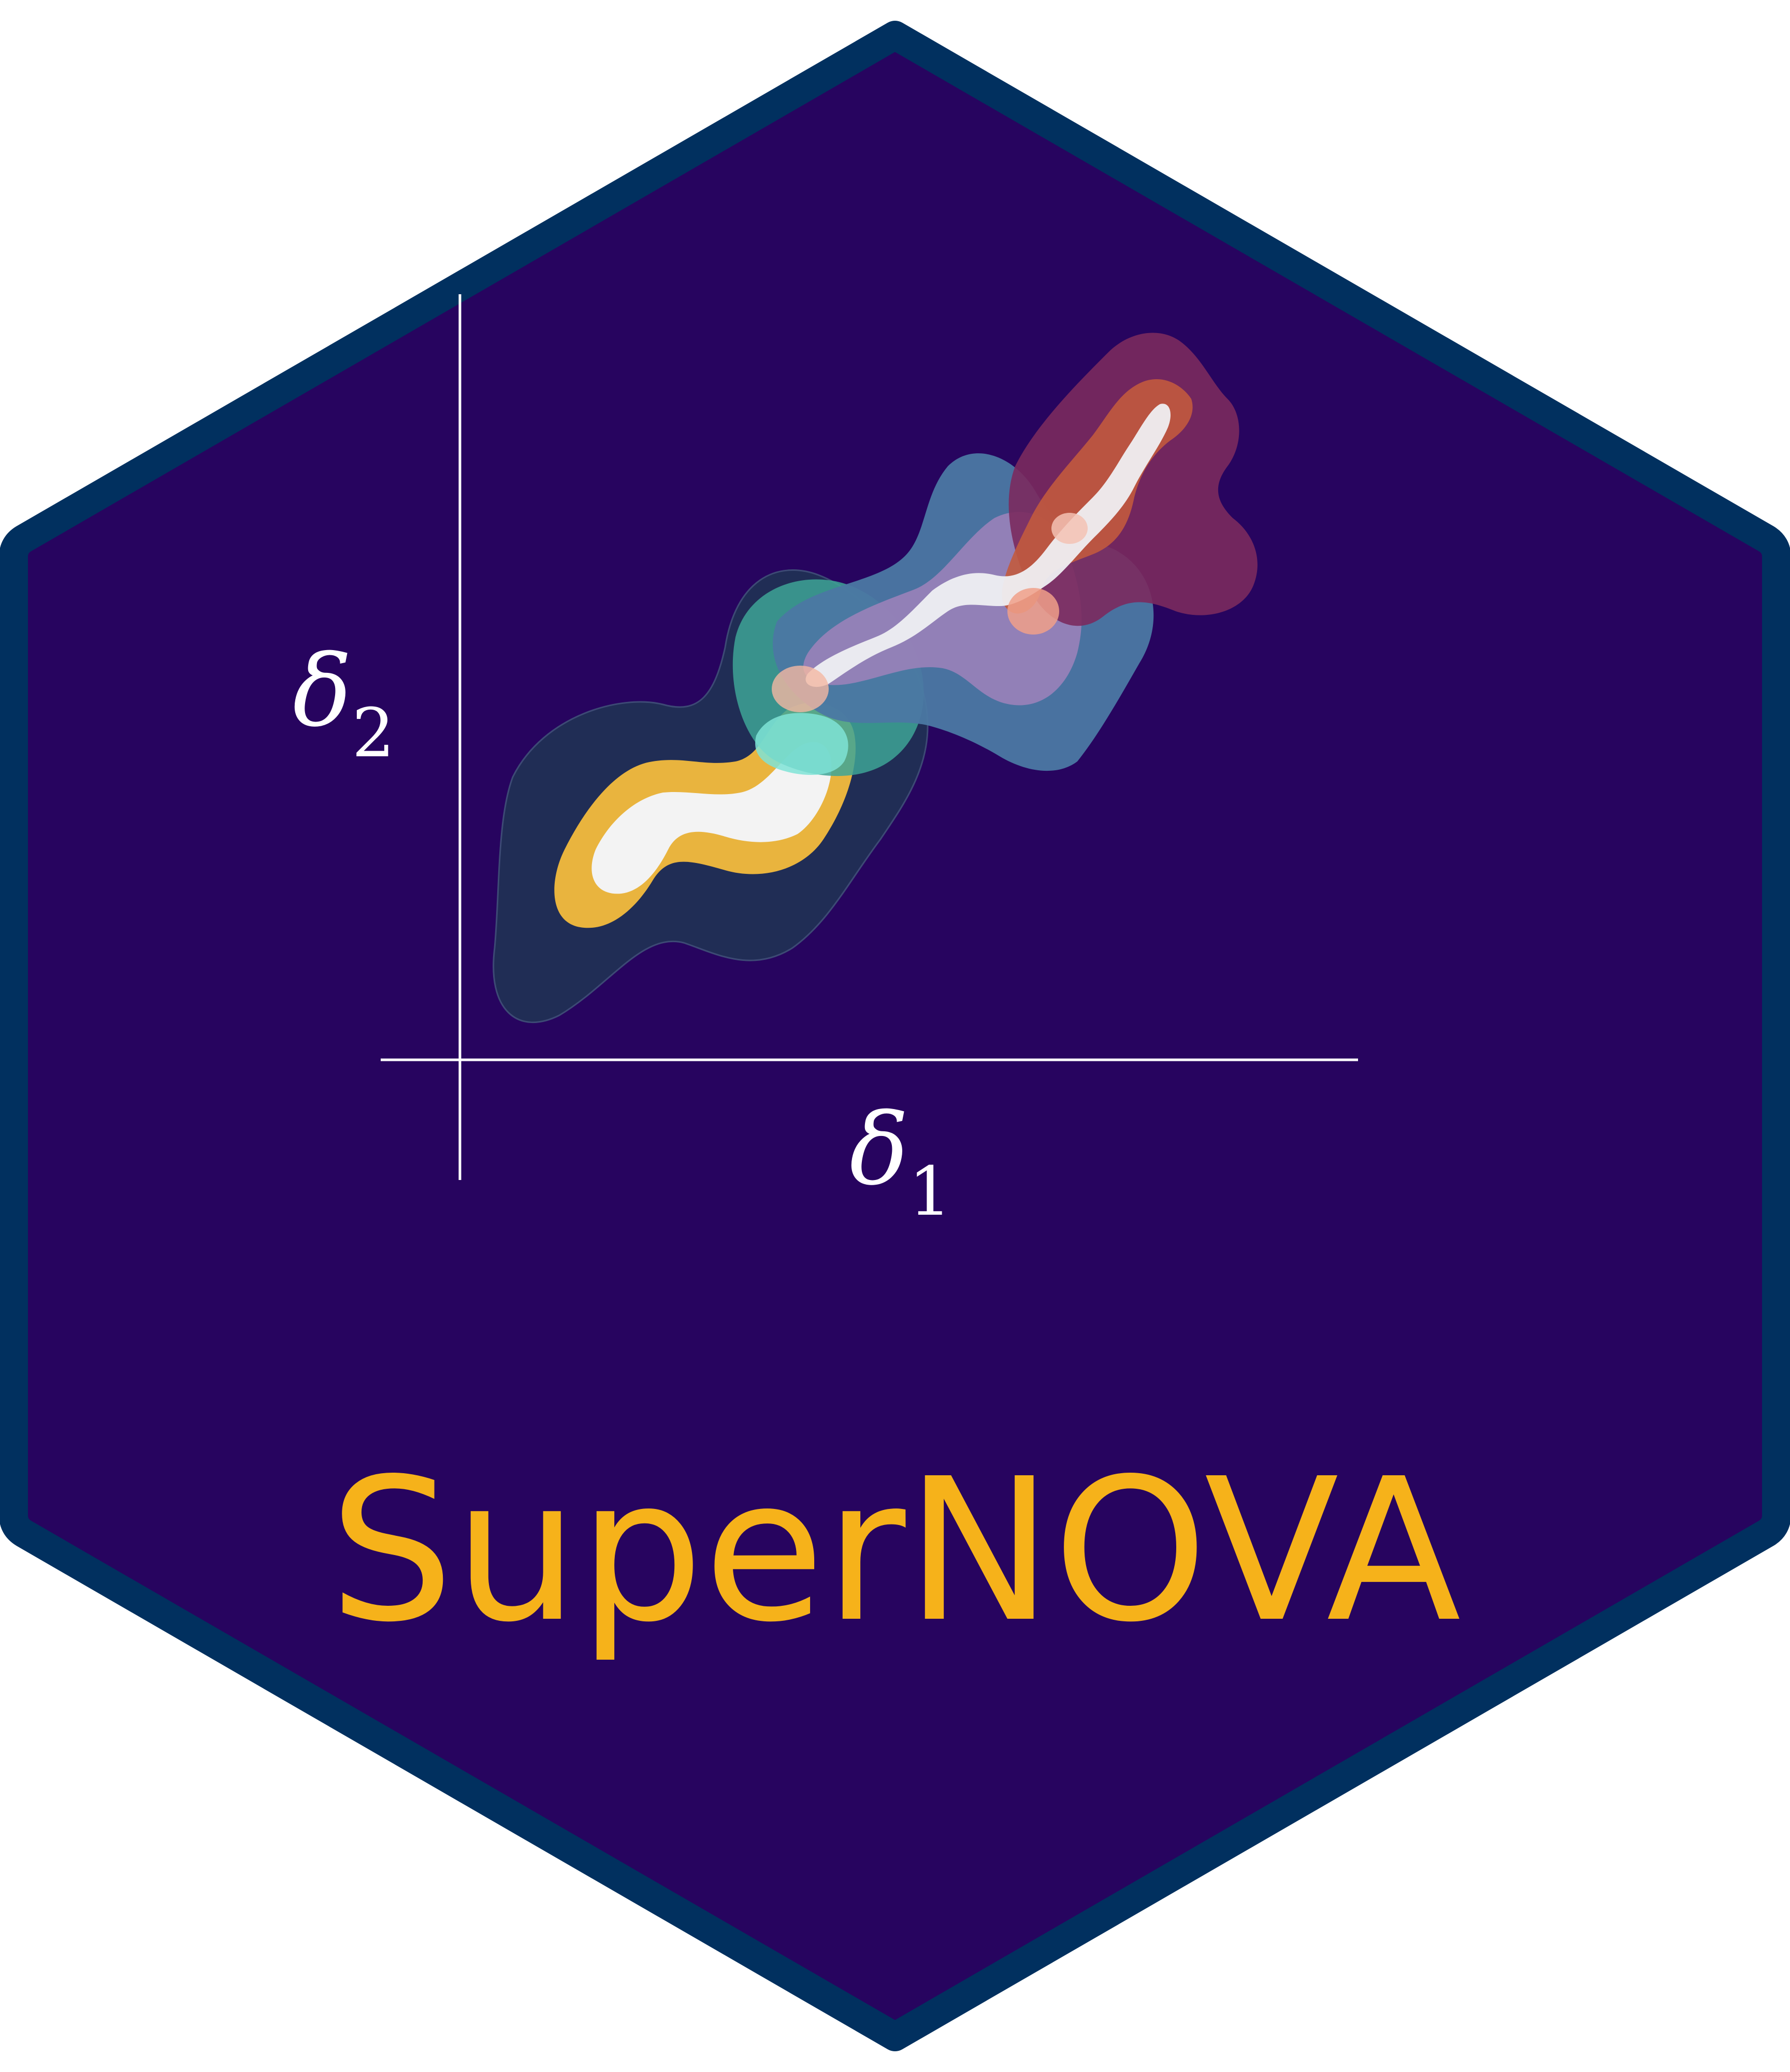 The image size is (1790, 2072). Describe the element at coordinates (344, 703) in the screenshot. I see `y-axis-label: δ2` at that location.